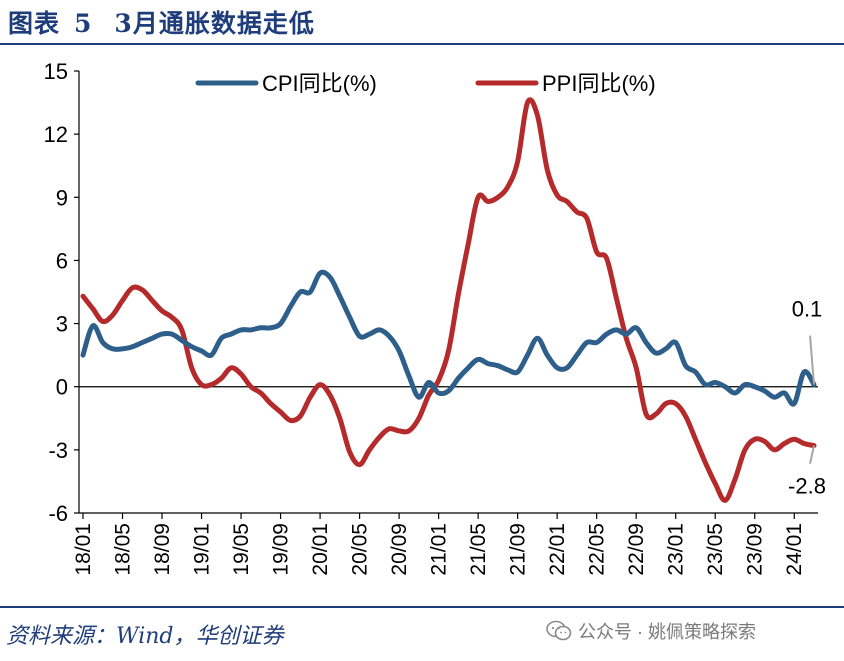 The height and width of the screenshot is (661, 844). Describe the element at coordinates (599, 83) in the screenshot. I see `legend-label-ppi: PPI同比(%)` at that location.